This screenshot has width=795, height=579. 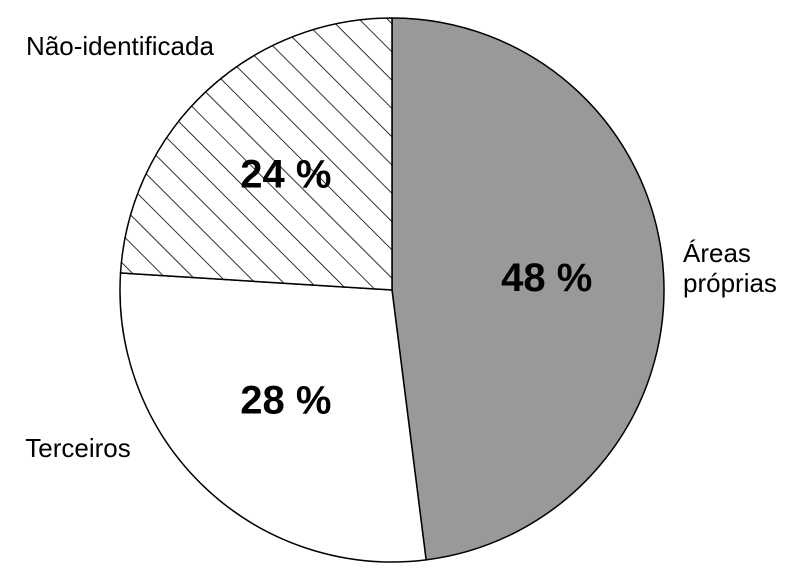 What do you see at coordinates (285, 175) in the screenshot?
I see `value-label: 24 %` at bounding box center [285, 175].